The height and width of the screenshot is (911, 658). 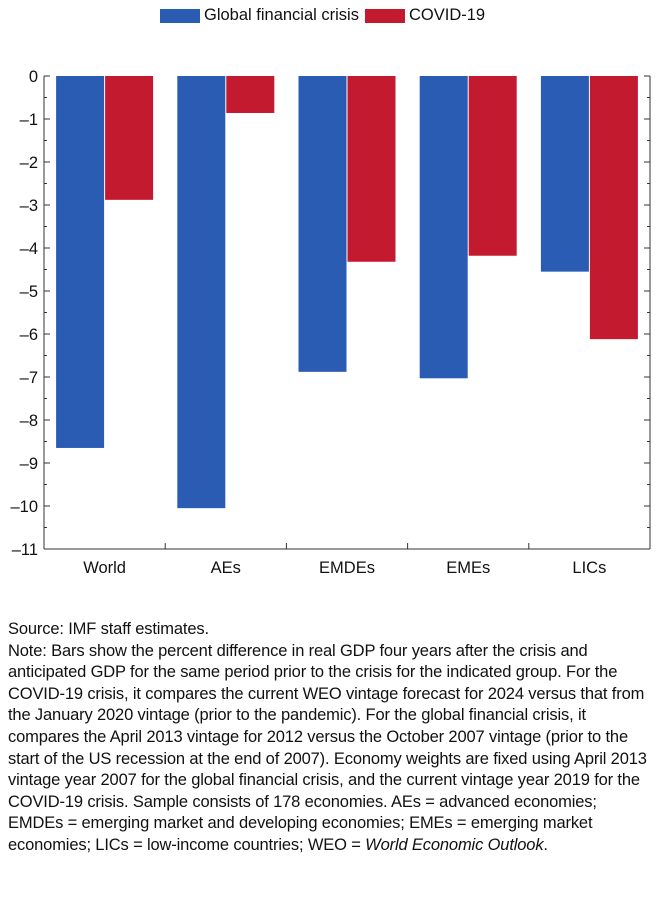 I want to click on x-tick-label: EMEs, so click(x=468, y=568).